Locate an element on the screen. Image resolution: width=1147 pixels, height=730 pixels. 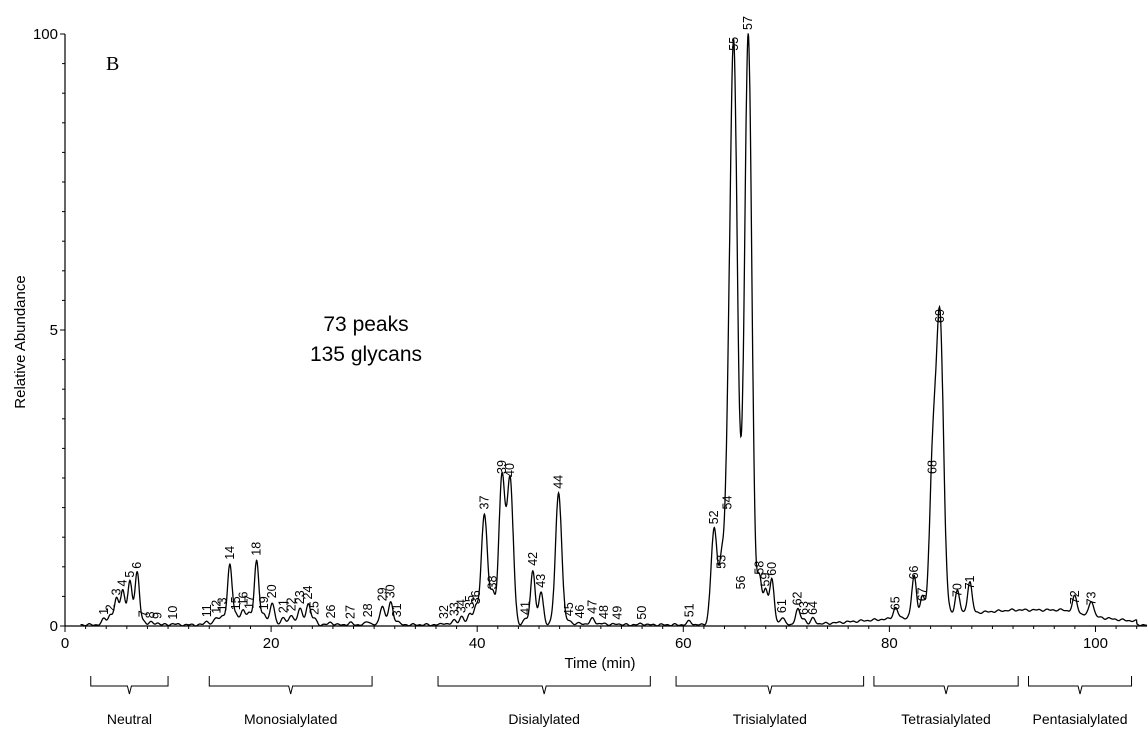
peak-label-51: 51 is located at coordinates (690, 610).